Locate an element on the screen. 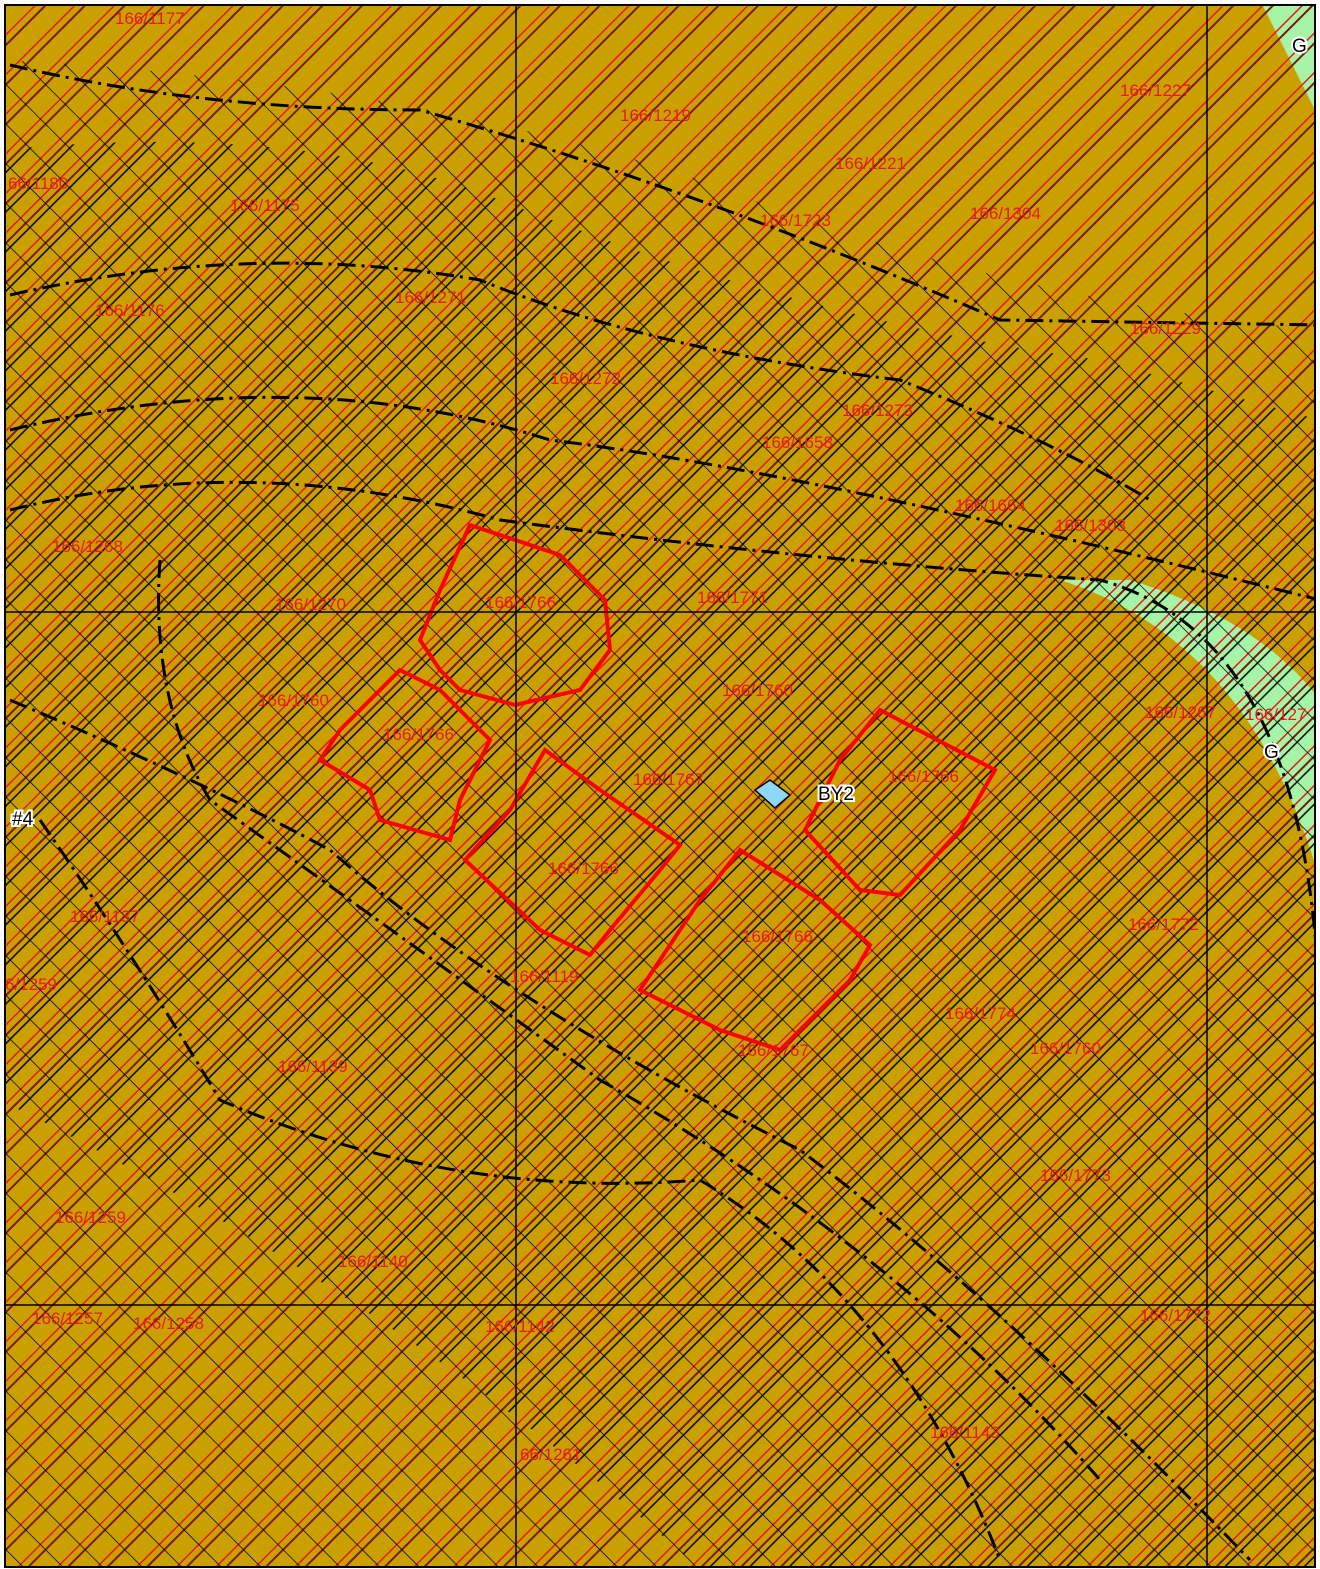 Image resolution: width=1320 pixels, height=1569 pixels. parcel-label: 166/127 is located at coordinates (1275, 714).